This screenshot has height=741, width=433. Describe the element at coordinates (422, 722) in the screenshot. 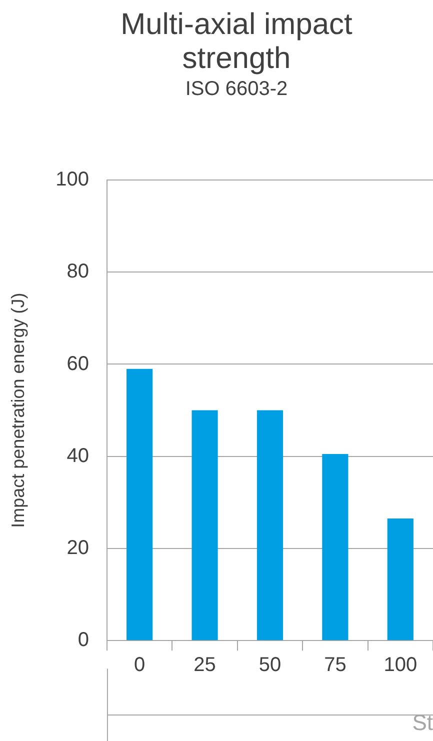

I see `x-axis-title: St` at that location.